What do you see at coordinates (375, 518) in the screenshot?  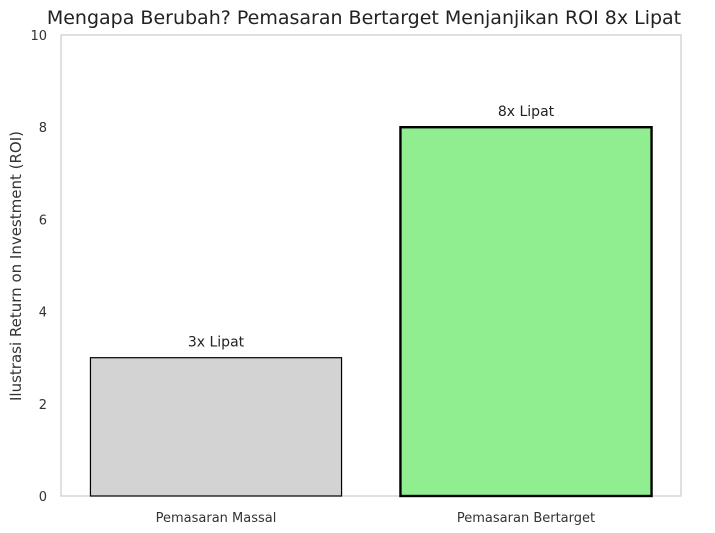 I see `x-axis: Pemasaran Massal Pemasaran Bertarget` at bounding box center [375, 518].